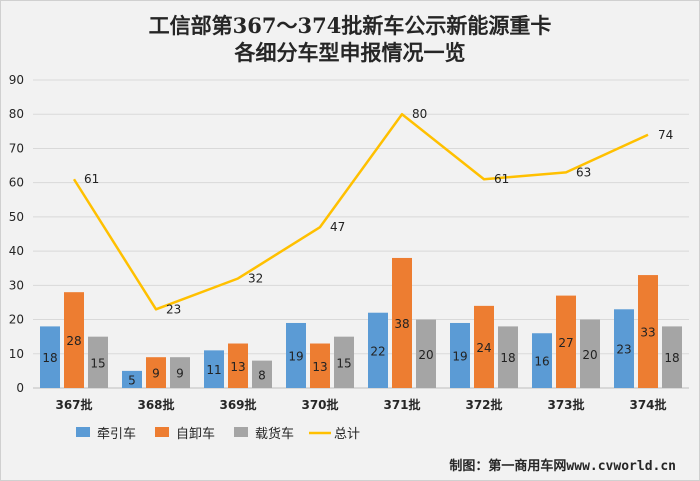 The width and height of the screenshot is (700, 481). I want to click on line-data-label: 32, so click(255, 278).